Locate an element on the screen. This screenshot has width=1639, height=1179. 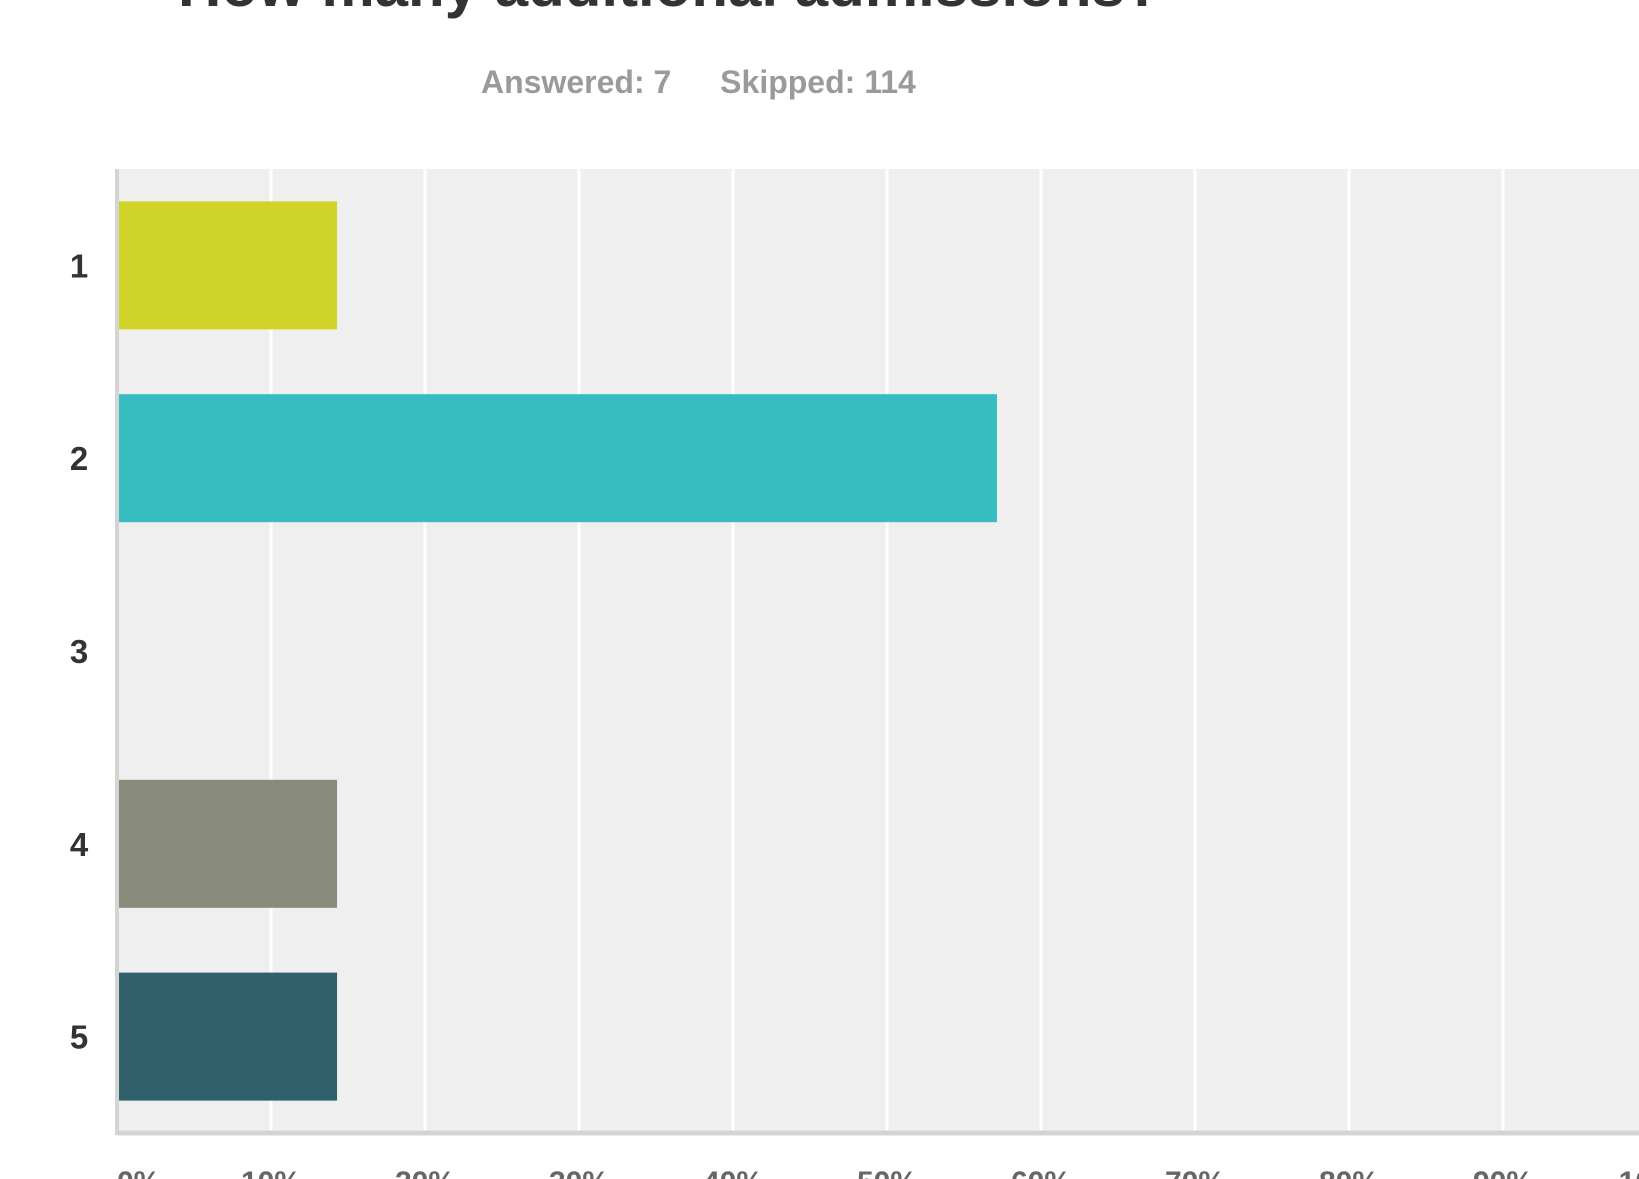
x-tick-label: 100% is located at coordinates (1629, 1172).